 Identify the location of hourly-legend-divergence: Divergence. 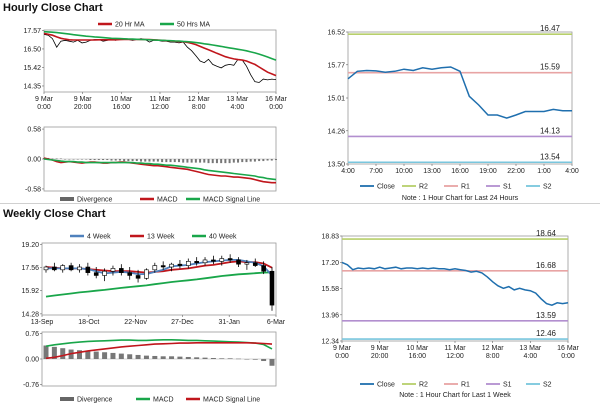
(95, 200).